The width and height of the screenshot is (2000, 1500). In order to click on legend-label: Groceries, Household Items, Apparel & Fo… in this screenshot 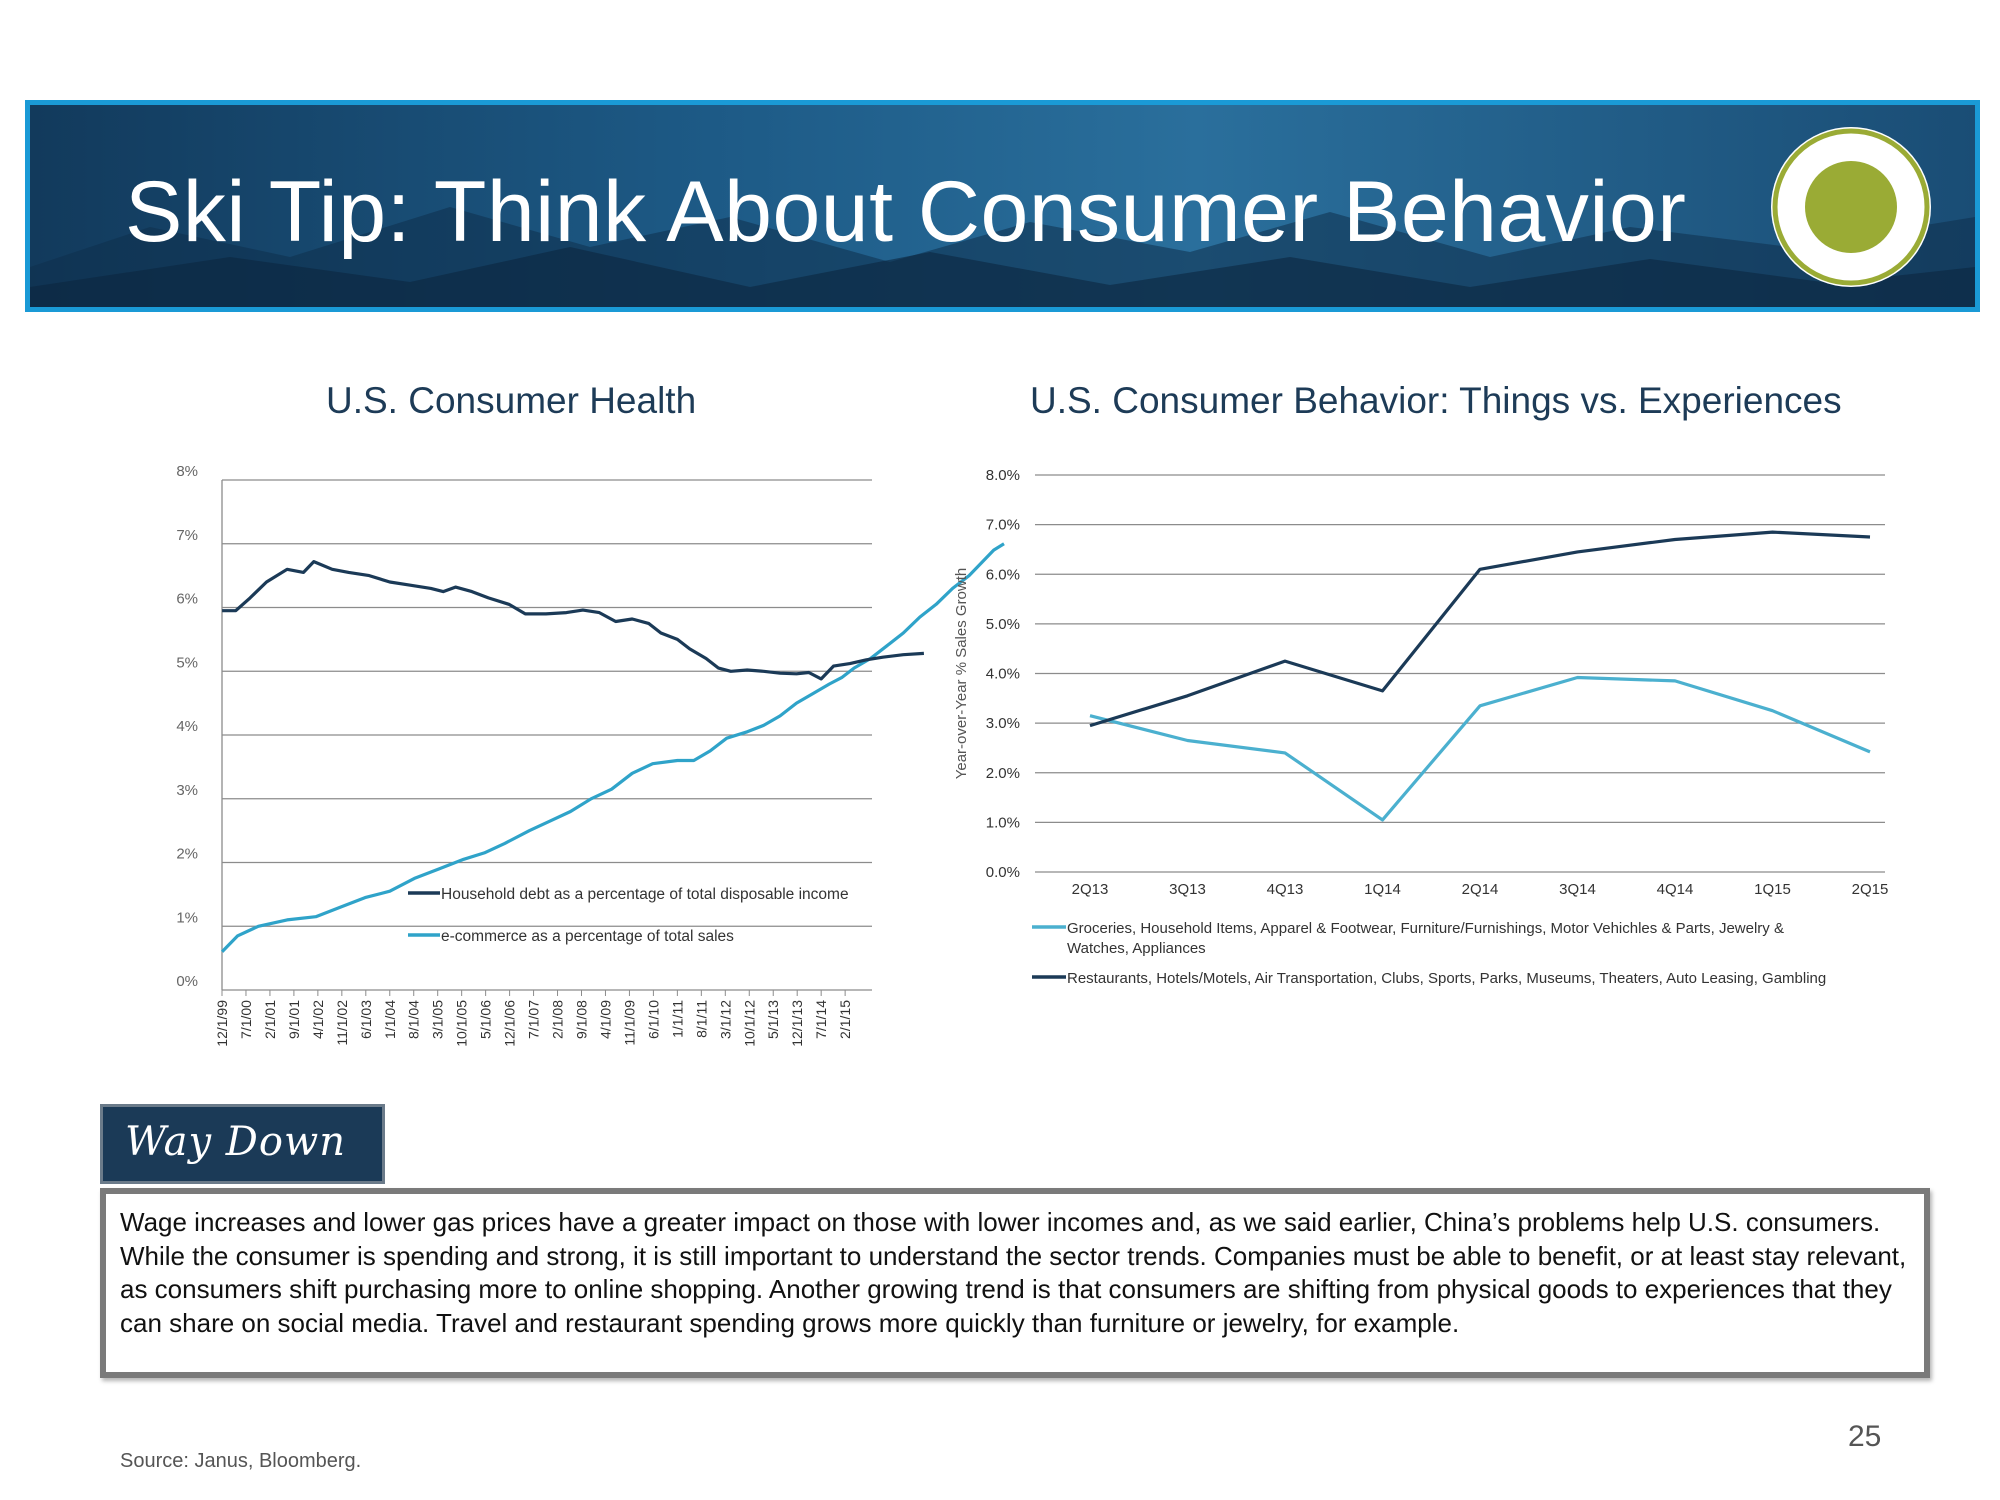, I will do `click(1425, 928)`.